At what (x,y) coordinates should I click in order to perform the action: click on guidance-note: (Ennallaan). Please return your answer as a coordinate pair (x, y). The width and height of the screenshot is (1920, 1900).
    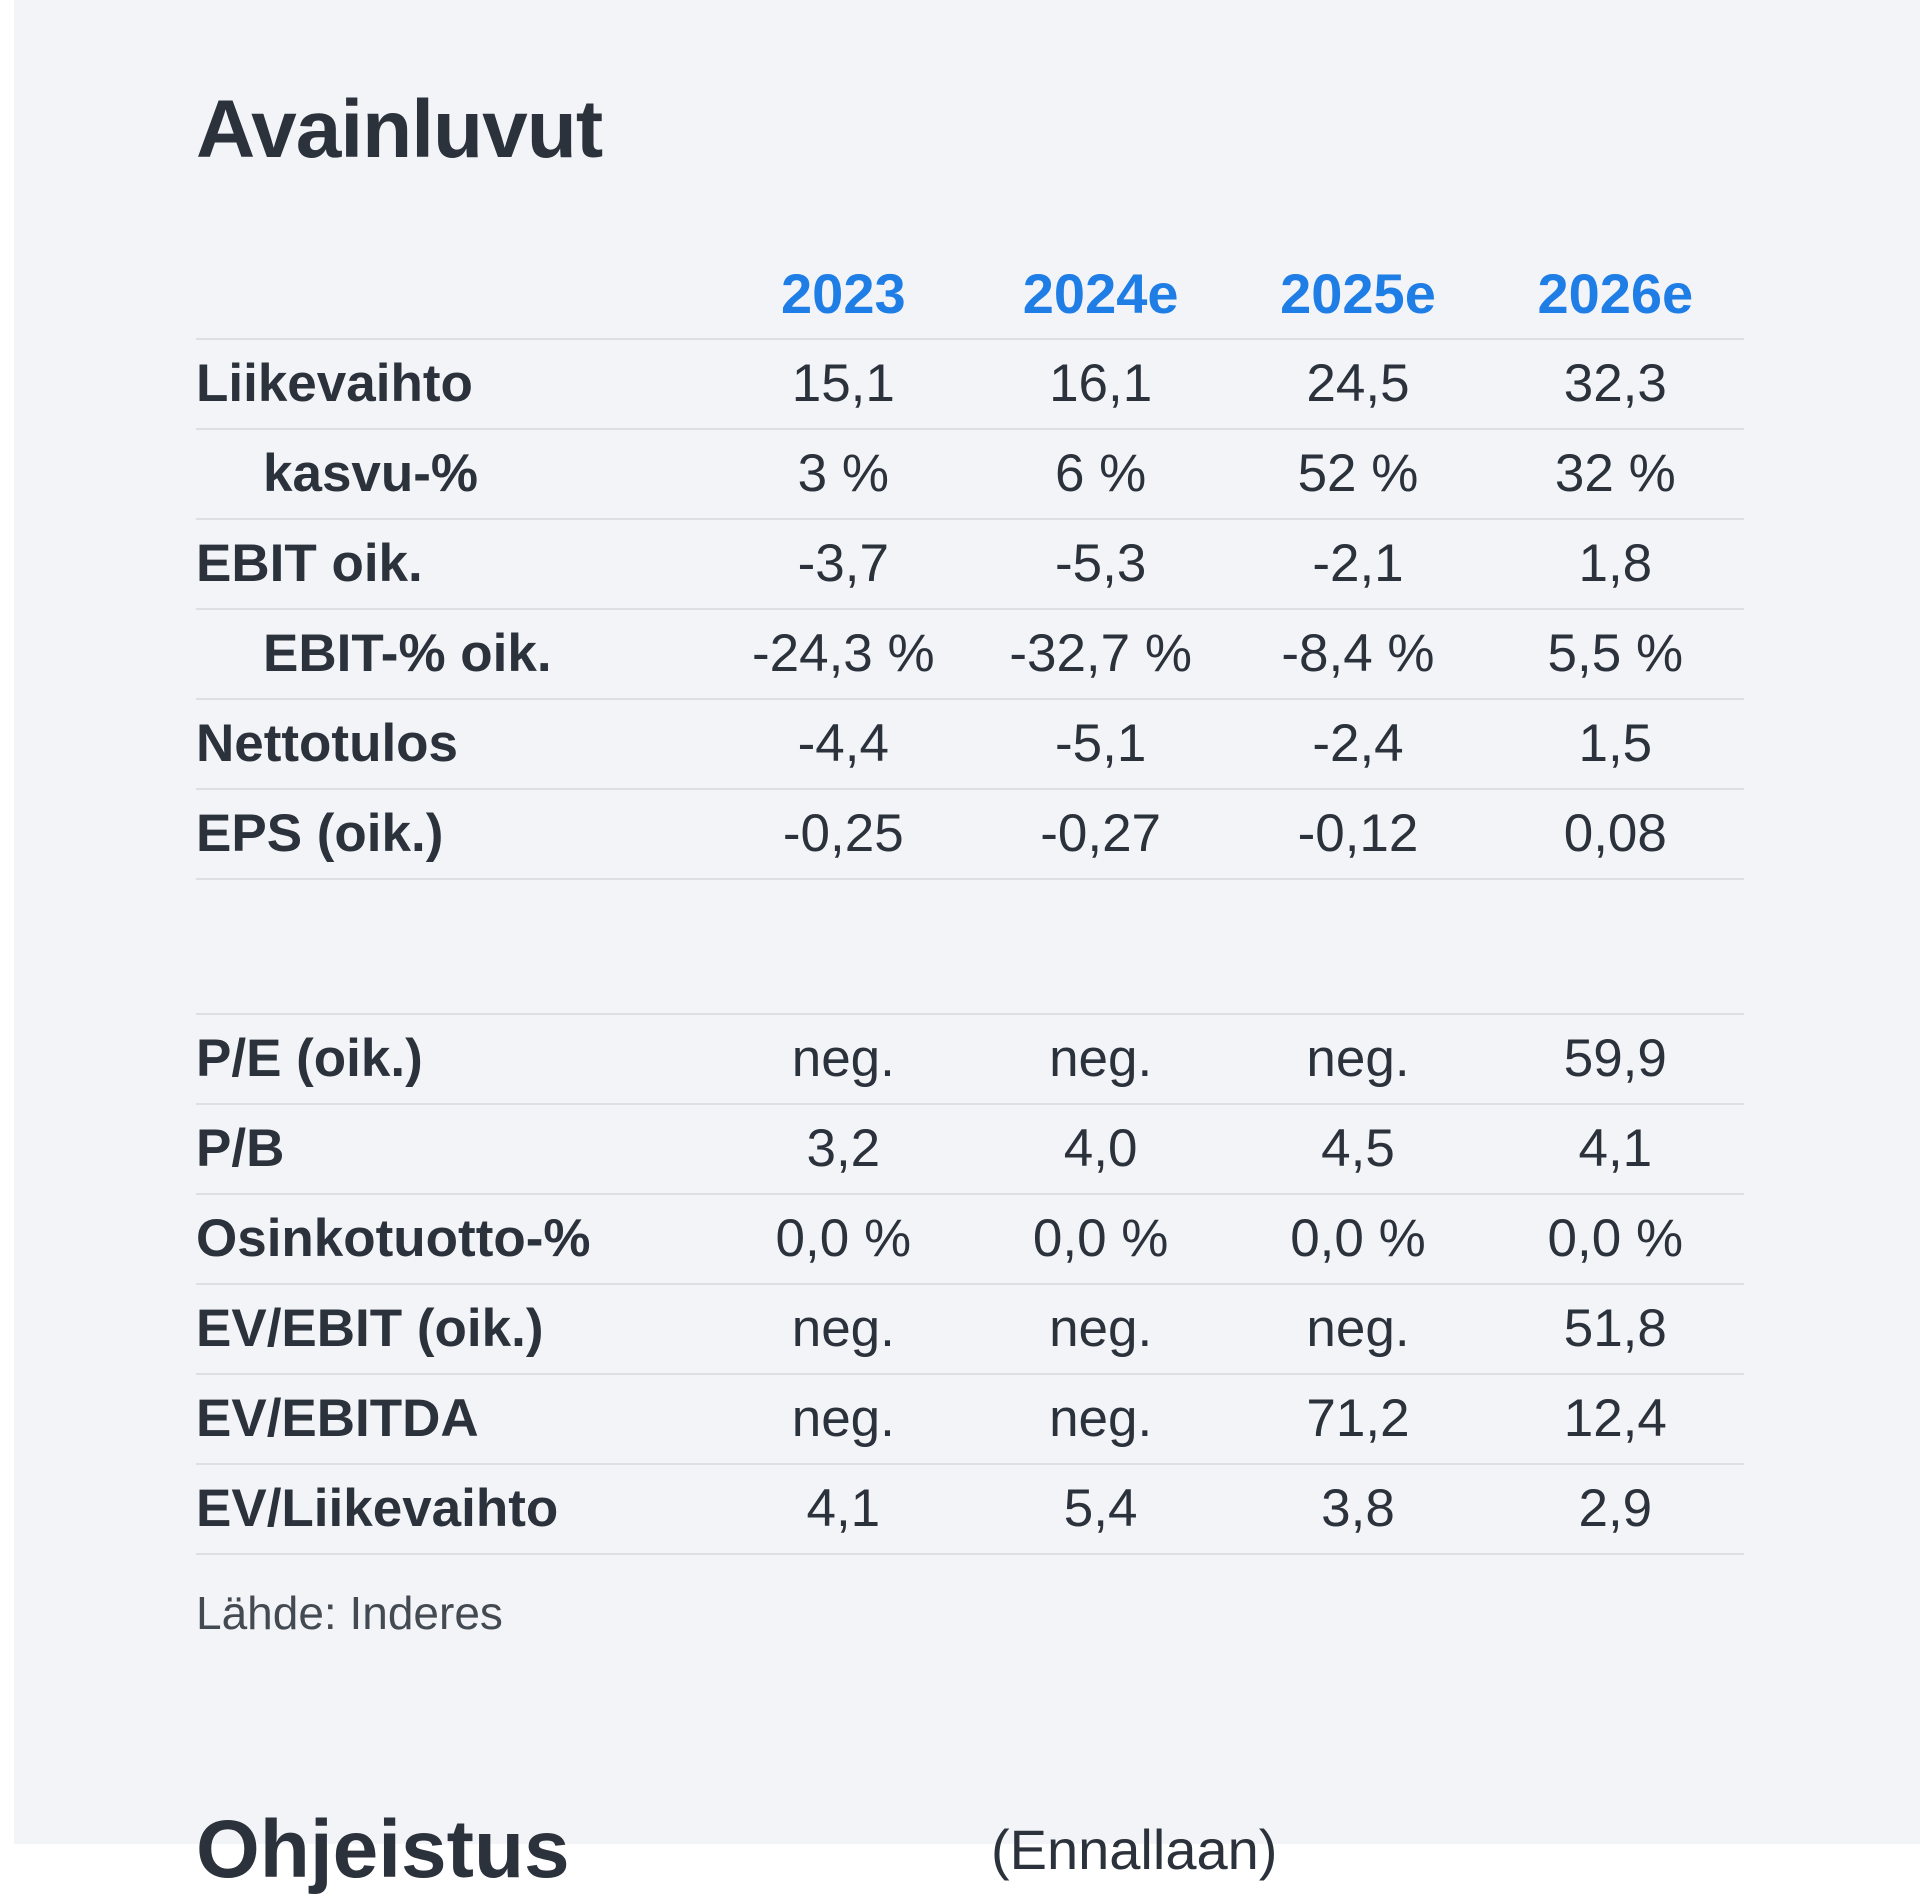
    Looking at the image, I should click on (1134, 1849).